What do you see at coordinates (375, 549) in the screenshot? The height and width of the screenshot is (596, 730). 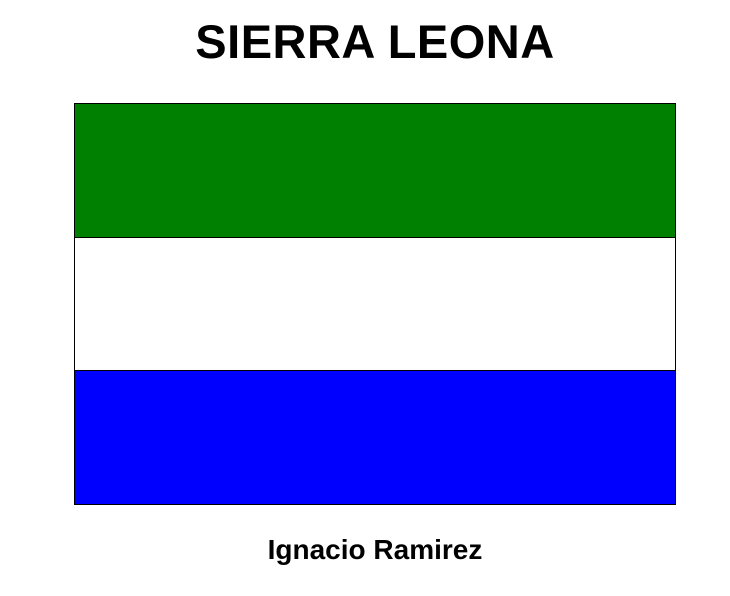 I see `author-name: Ignacio Ramirez` at bounding box center [375, 549].